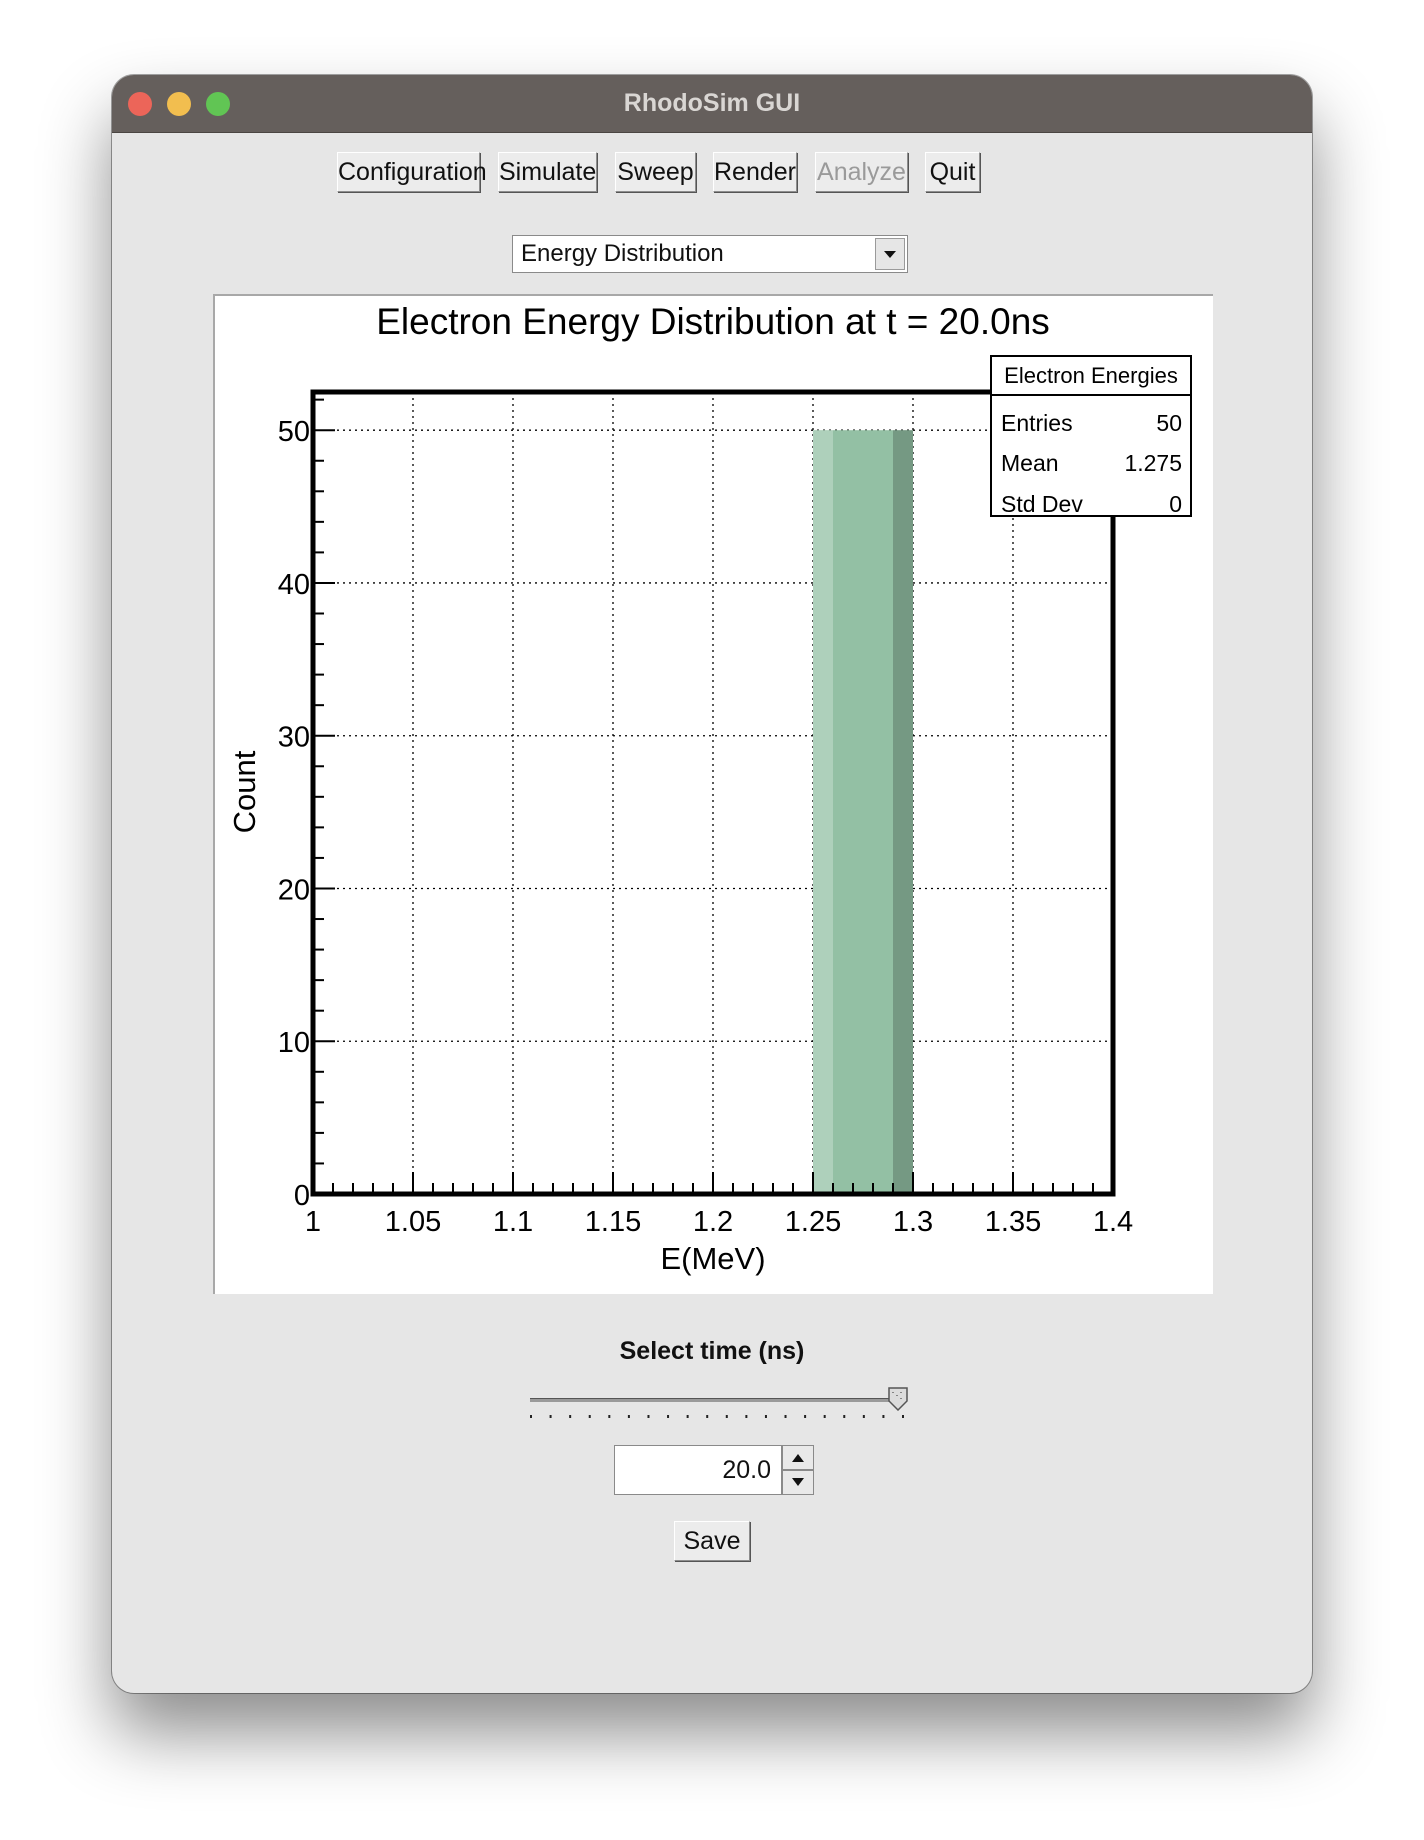 The image size is (1424, 1840). I want to click on close-window-button, so click(140, 104).